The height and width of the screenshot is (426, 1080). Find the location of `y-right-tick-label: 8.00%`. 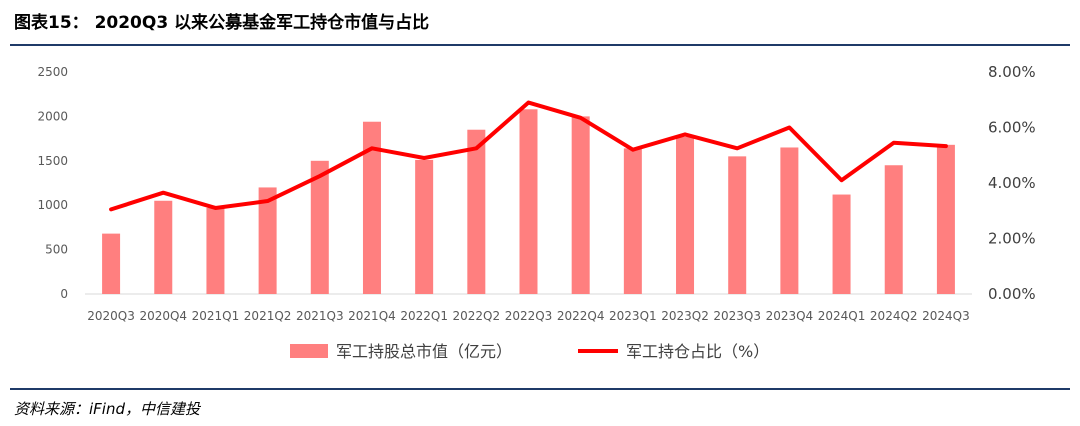

y-right-tick-label: 8.00% is located at coordinates (1012, 72).